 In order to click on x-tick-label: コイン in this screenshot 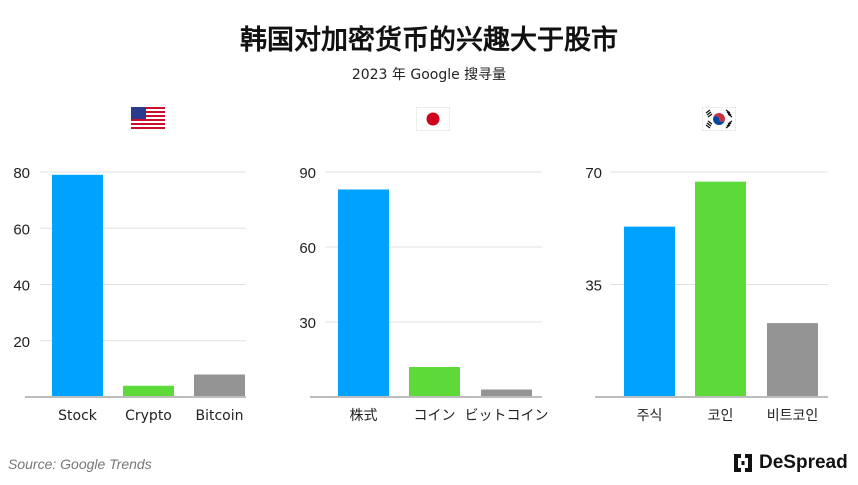, I will do `click(435, 416)`.